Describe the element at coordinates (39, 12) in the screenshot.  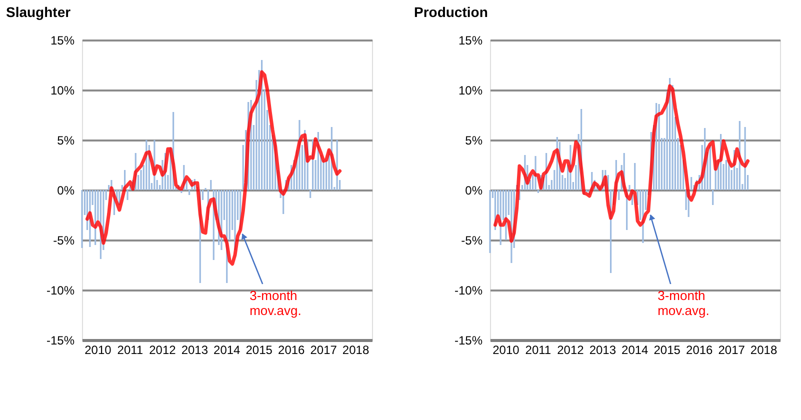
I see `chart-title: Slaughter` at that location.